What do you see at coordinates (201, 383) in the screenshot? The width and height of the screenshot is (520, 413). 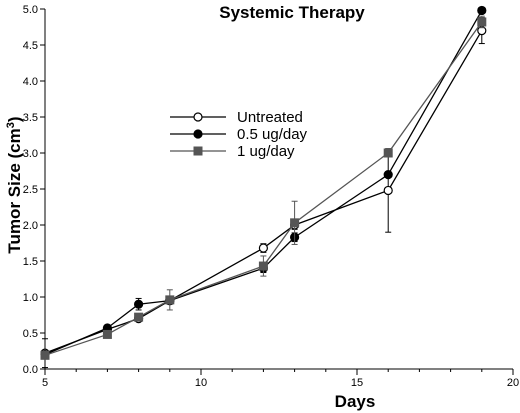 I see `x-tick-label: 10` at bounding box center [201, 383].